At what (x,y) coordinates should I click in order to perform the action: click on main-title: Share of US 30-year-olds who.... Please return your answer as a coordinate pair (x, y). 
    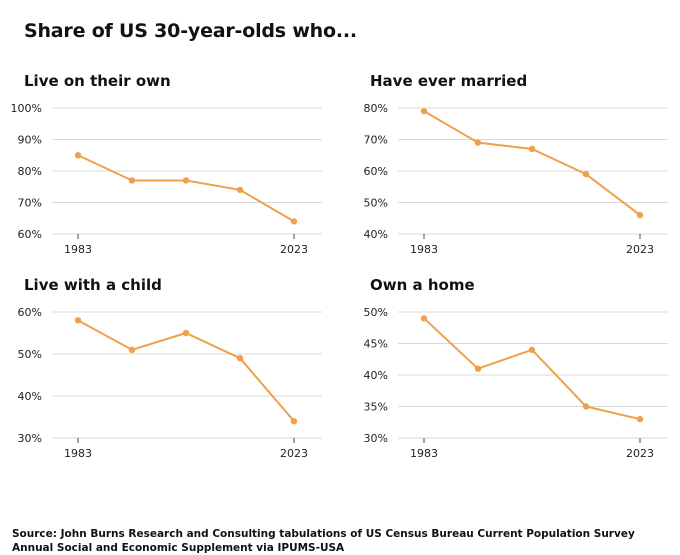
    Looking at the image, I should click on (190, 31).